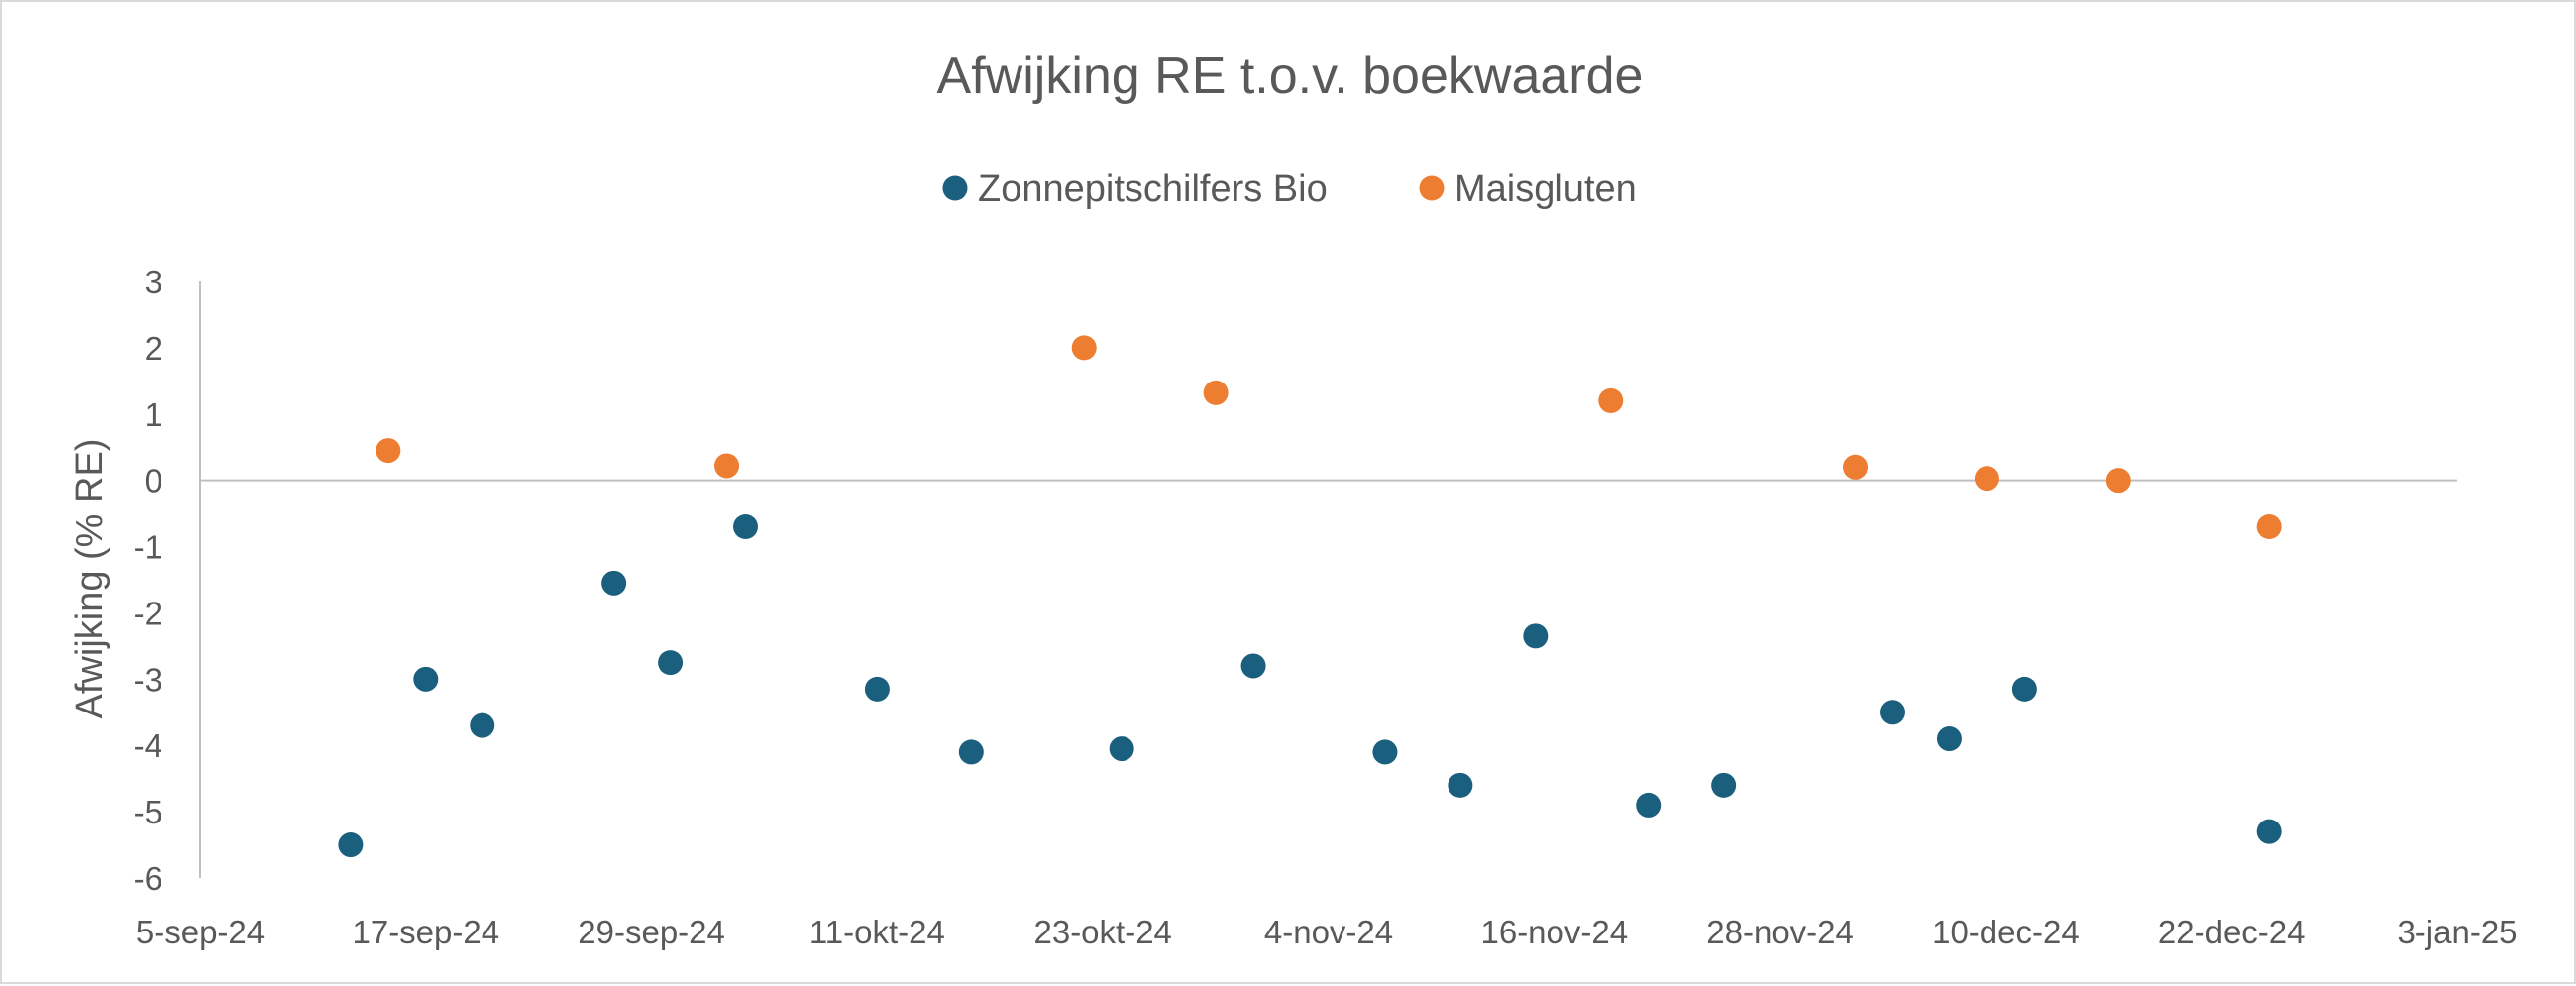  I want to click on chart-title: Afwijking RE t.o.v. boekwaarde, so click(1290, 76).